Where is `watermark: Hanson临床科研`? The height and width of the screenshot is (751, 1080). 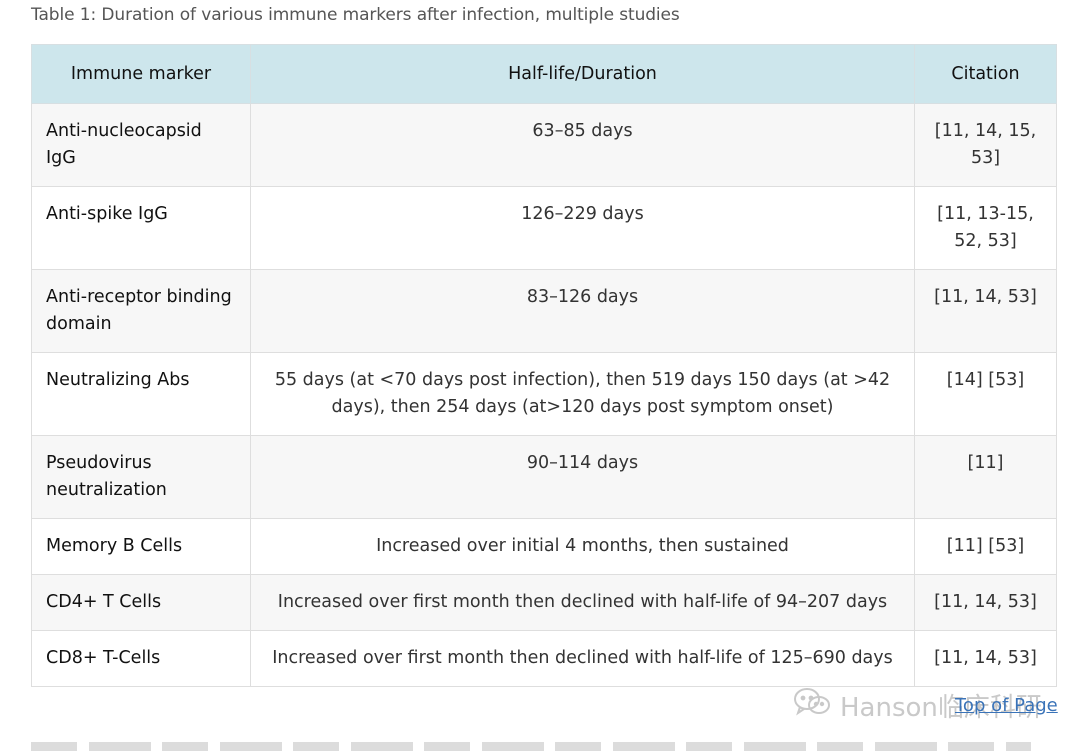 watermark: Hanson临床科研 is located at coordinates (917, 705).